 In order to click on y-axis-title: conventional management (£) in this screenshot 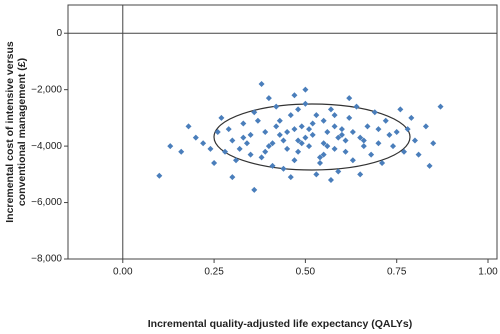, I will do `click(22, 132)`.